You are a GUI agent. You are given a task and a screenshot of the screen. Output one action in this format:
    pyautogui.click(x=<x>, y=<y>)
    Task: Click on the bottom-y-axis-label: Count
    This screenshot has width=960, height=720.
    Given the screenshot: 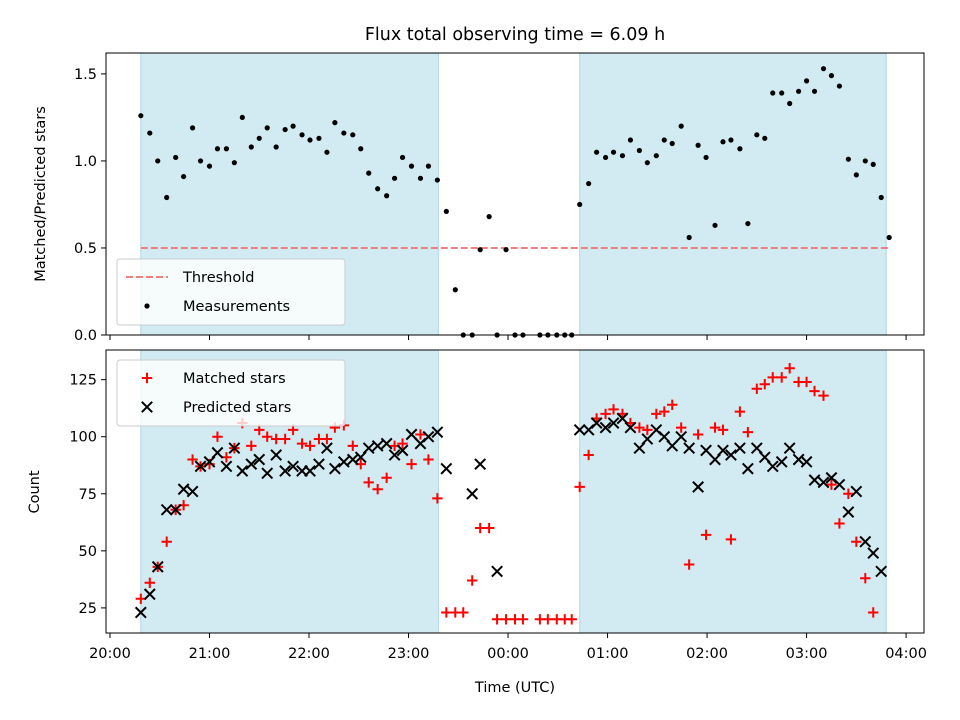 What is the action you would take?
    pyautogui.click(x=35, y=491)
    